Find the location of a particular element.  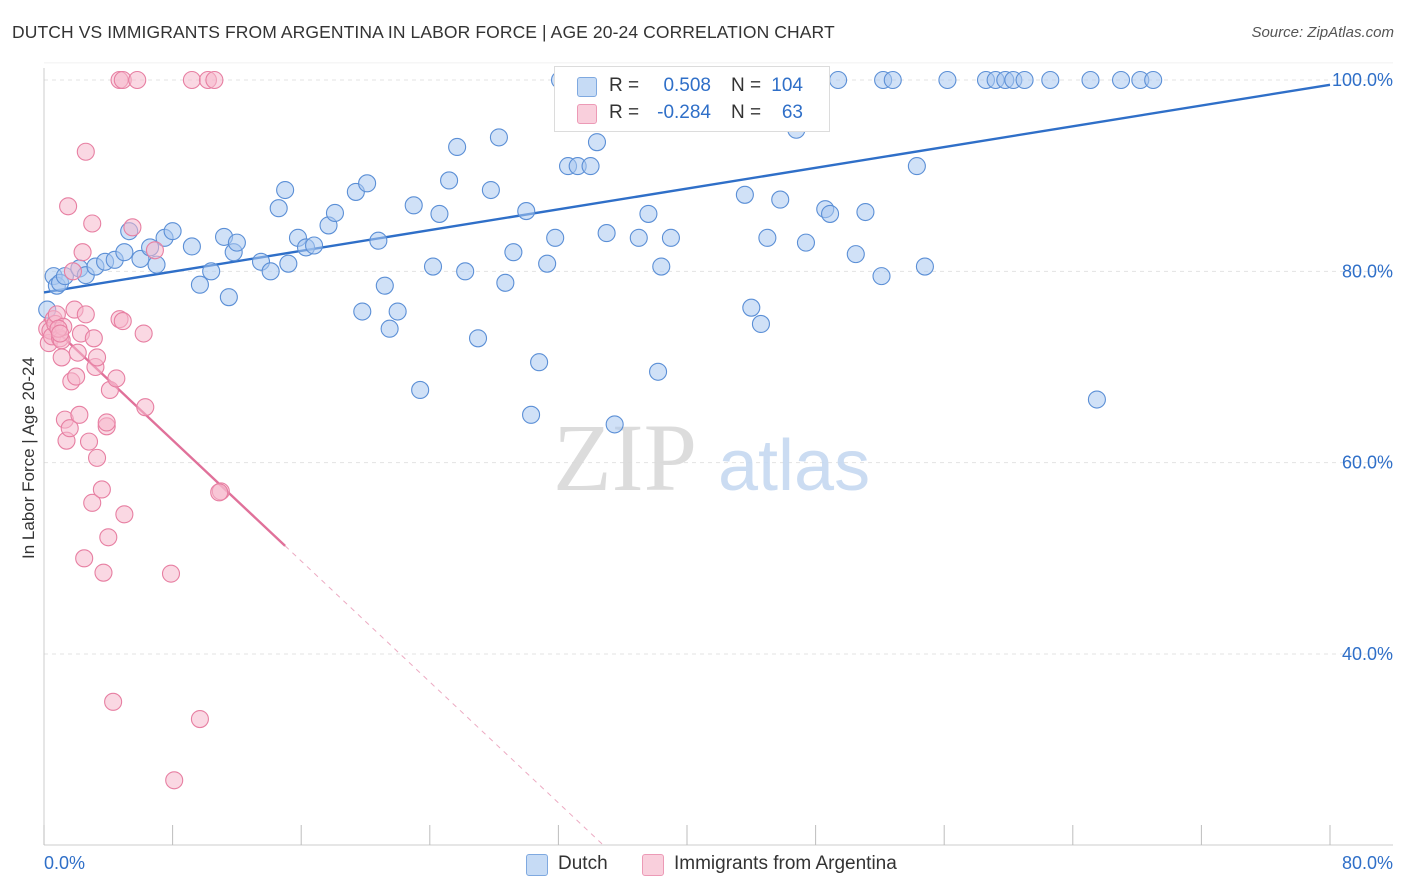

watermark-zip: ZIP is located at coordinates (625, 457).